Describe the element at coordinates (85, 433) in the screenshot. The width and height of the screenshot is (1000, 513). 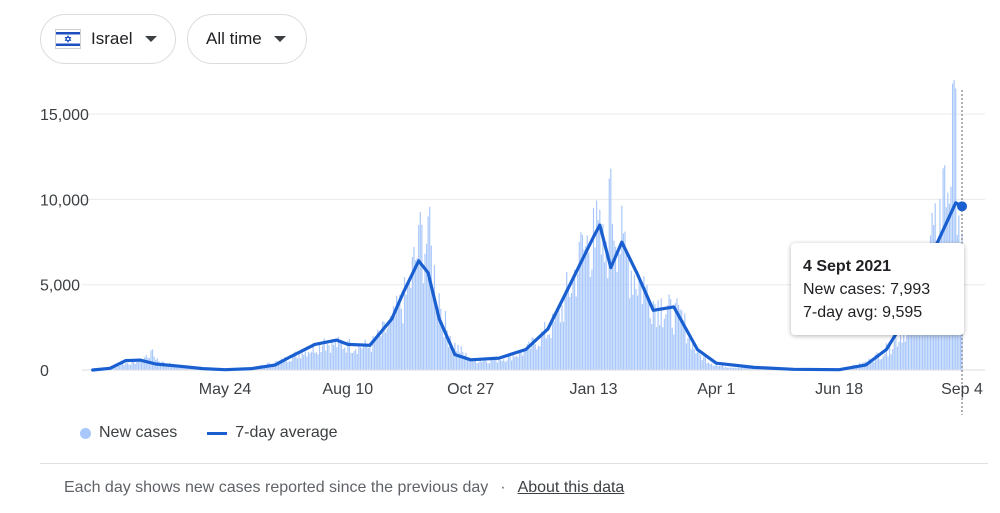
I see `new-cases-legend-swatch` at that location.